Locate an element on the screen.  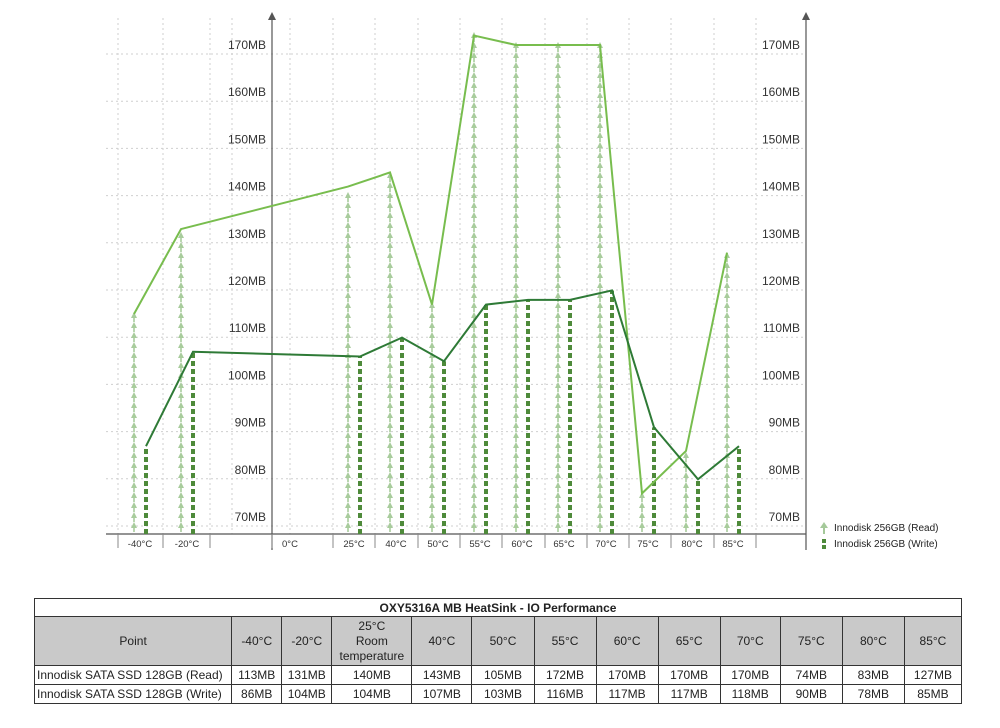
y-tick-label-left: 110MB is located at coordinates (247, 328).